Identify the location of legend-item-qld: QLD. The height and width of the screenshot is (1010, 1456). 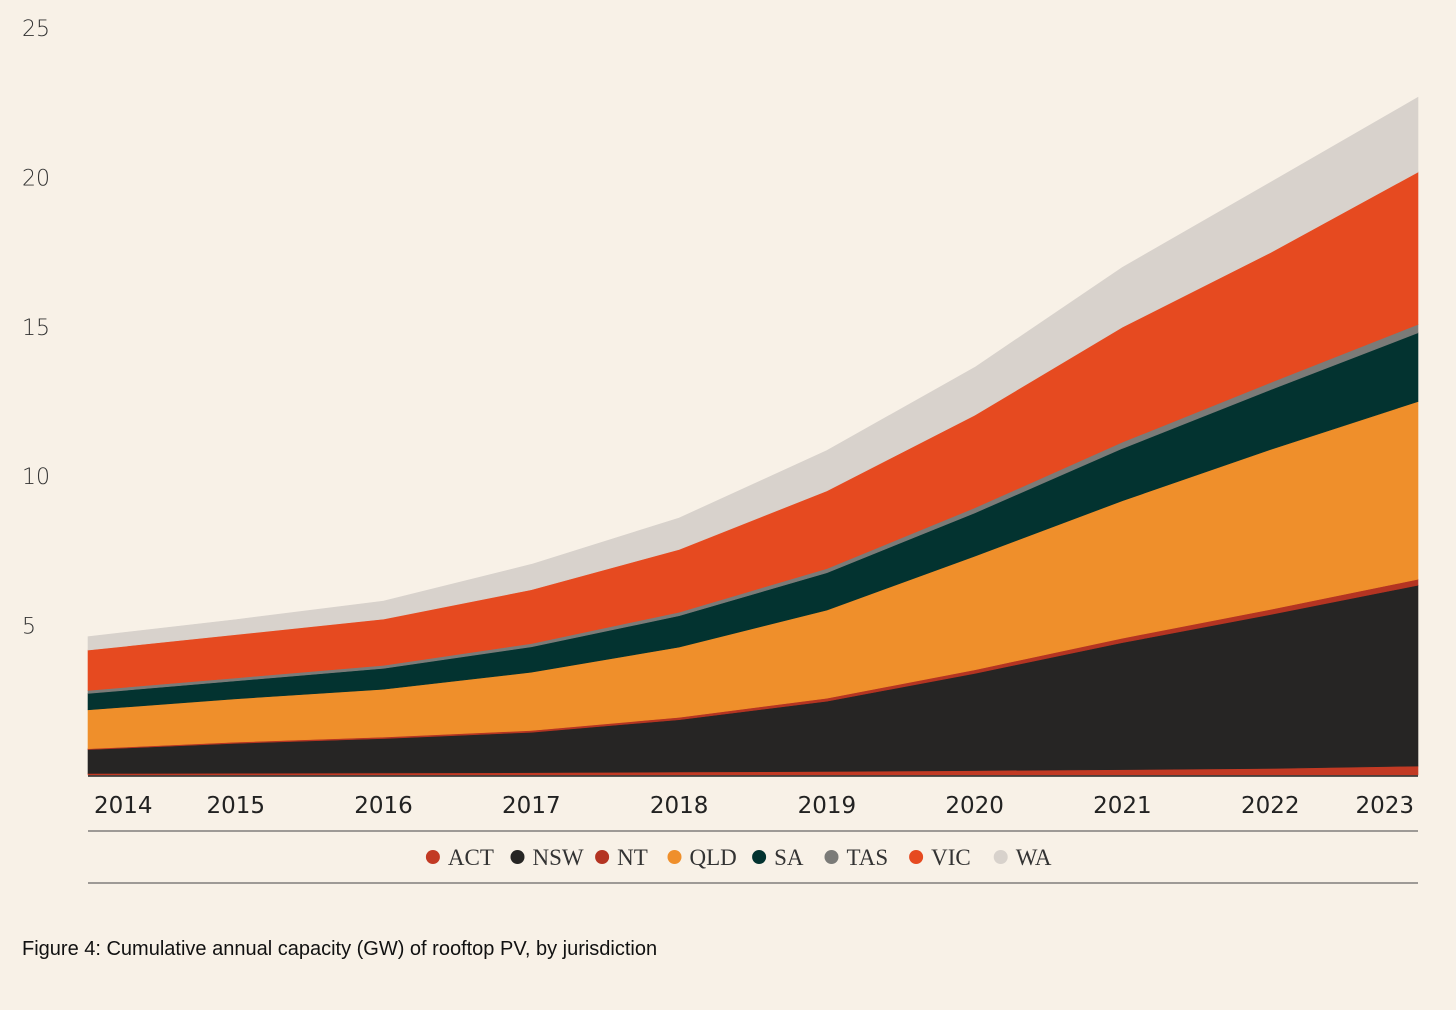
(702, 857).